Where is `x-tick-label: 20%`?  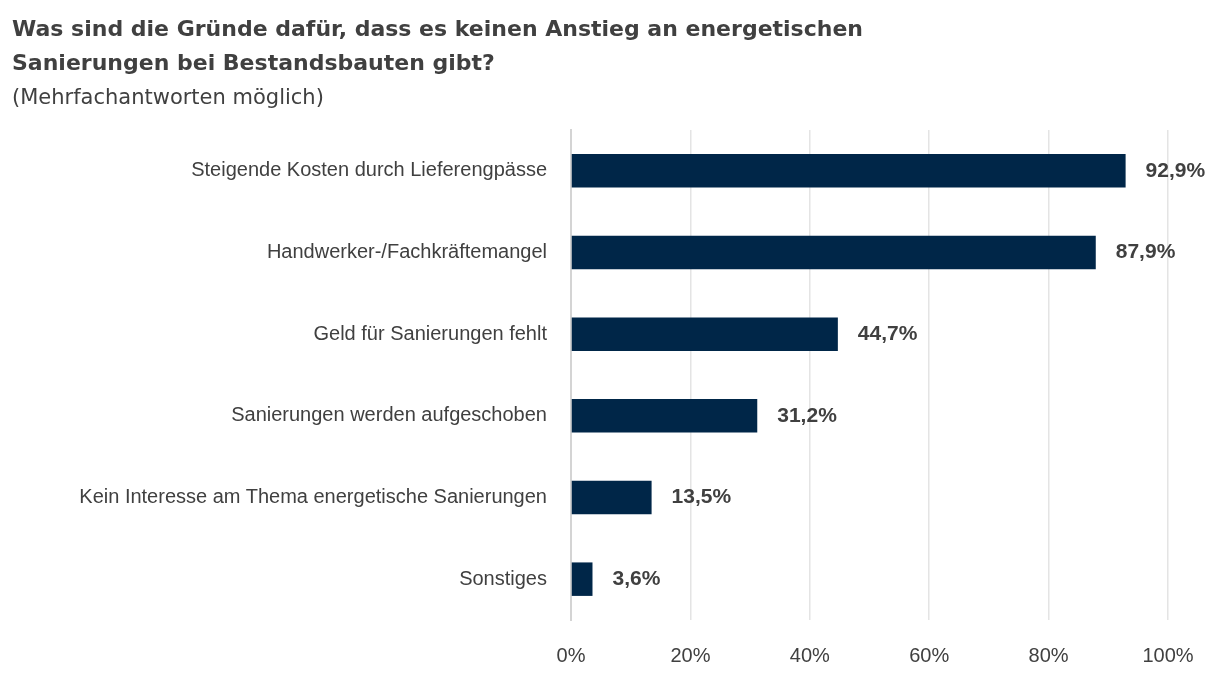
x-tick-label: 20% is located at coordinates (690, 654).